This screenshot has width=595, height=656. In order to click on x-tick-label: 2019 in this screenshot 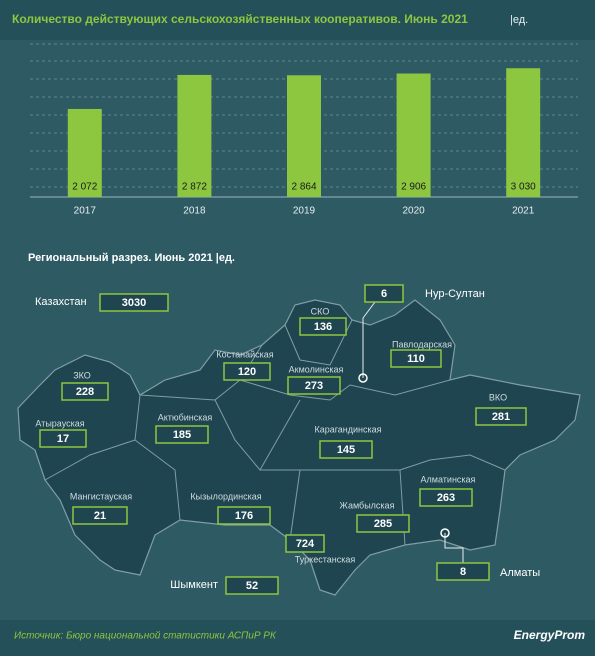, I will do `click(304, 211)`.